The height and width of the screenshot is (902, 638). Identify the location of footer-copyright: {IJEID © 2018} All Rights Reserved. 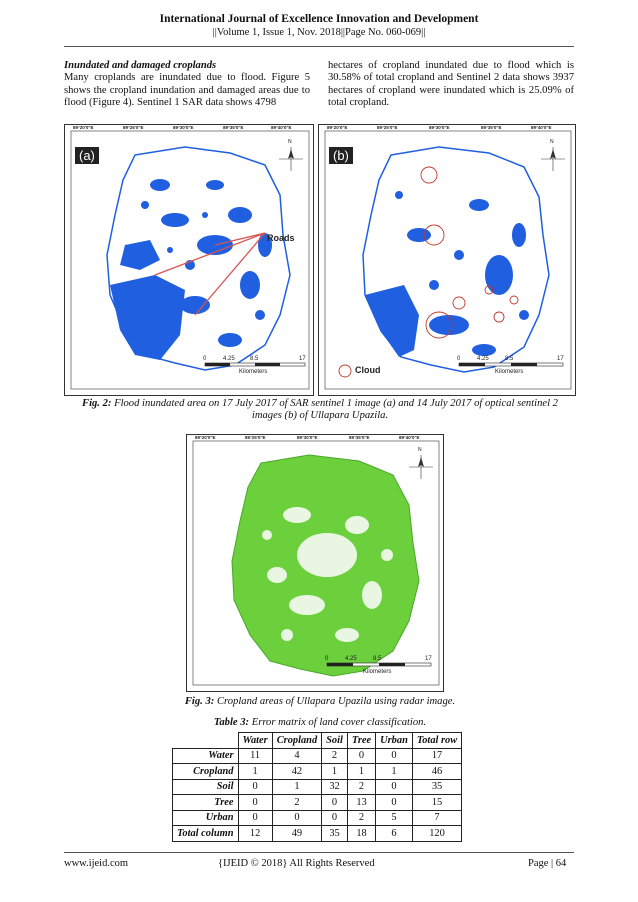
(296, 863).